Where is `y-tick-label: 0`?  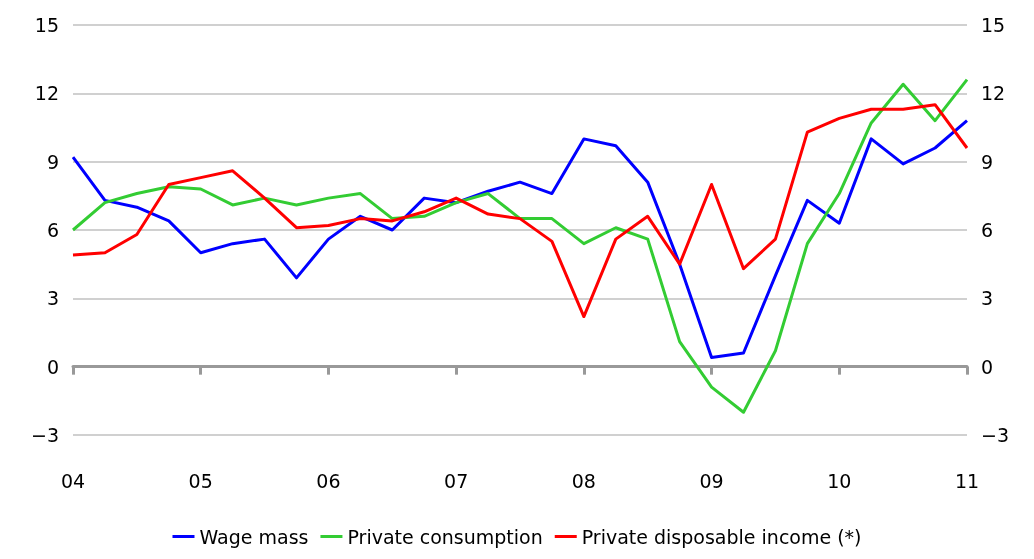 y-tick-label: 0 is located at coordinates (52, 366).